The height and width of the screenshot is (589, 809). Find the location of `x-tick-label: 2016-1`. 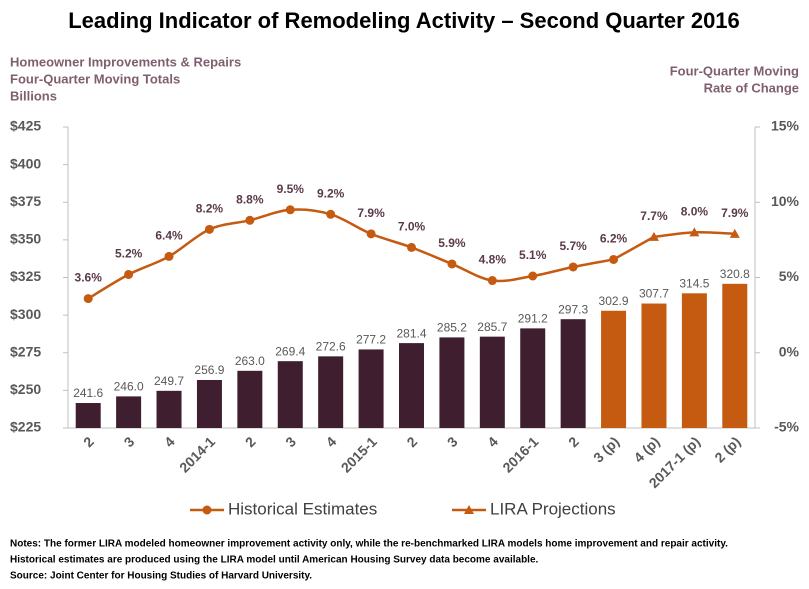

x-tick-label: 2016-1 is located at coordinates (520, 454).